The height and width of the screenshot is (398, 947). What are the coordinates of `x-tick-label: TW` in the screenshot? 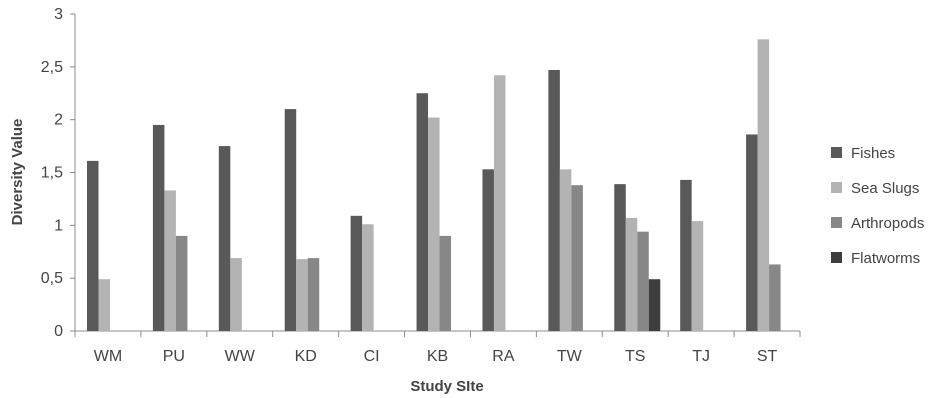 It's located at (570, 356).